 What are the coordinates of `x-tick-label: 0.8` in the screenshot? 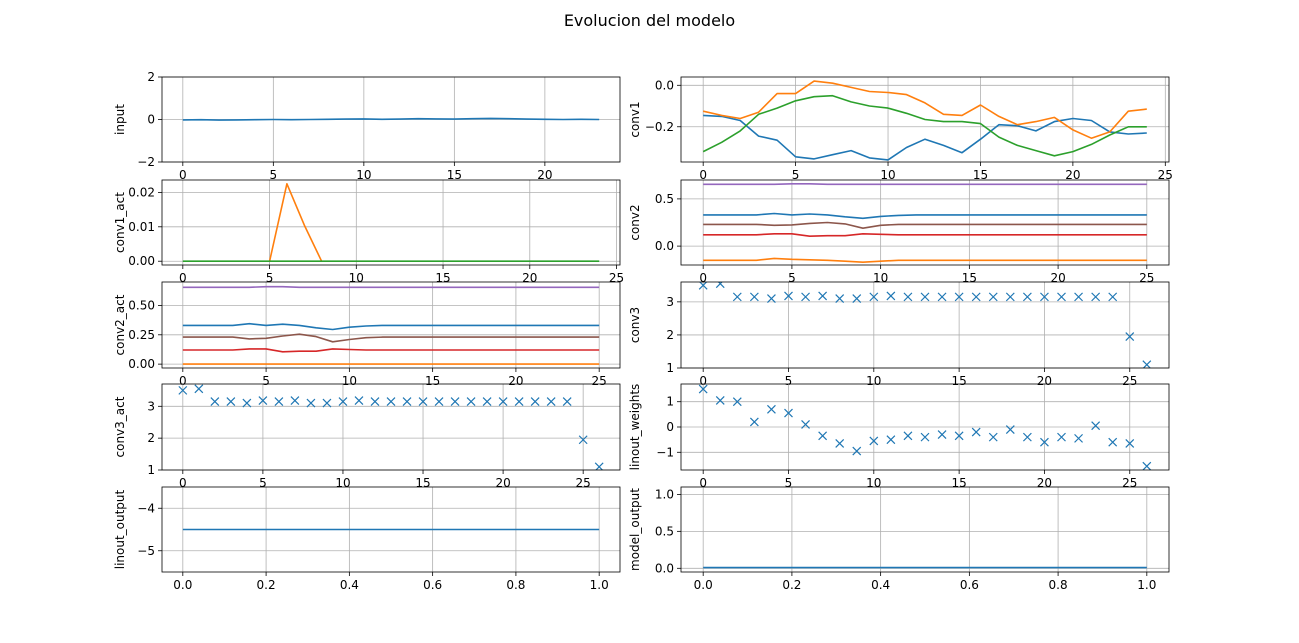 It's located at (515, 585).